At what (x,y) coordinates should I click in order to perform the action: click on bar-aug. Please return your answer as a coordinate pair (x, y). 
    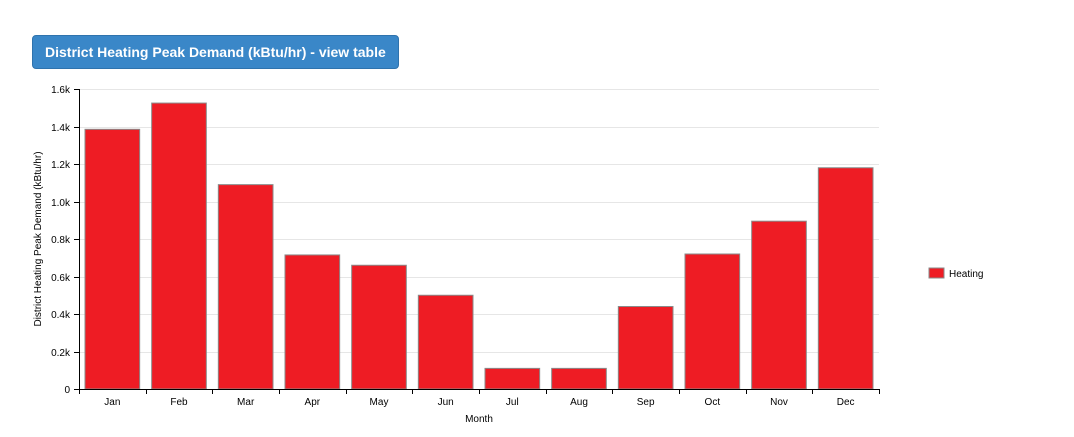
    Looking at the image, I should click on (579, 378).